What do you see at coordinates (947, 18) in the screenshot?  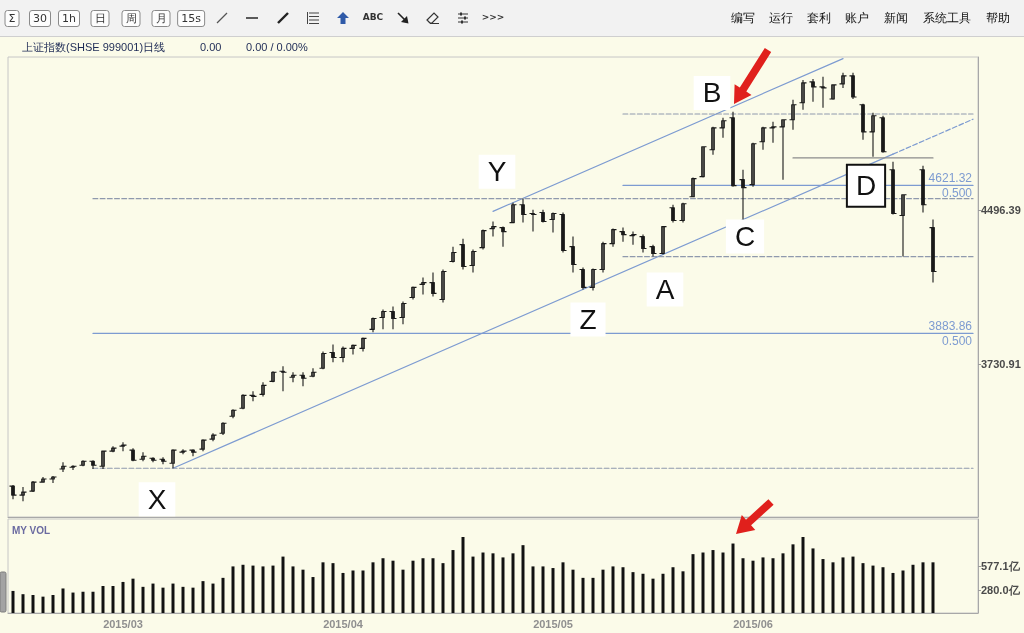 I see `text: 系统工具` at bounding box center [947, 18].